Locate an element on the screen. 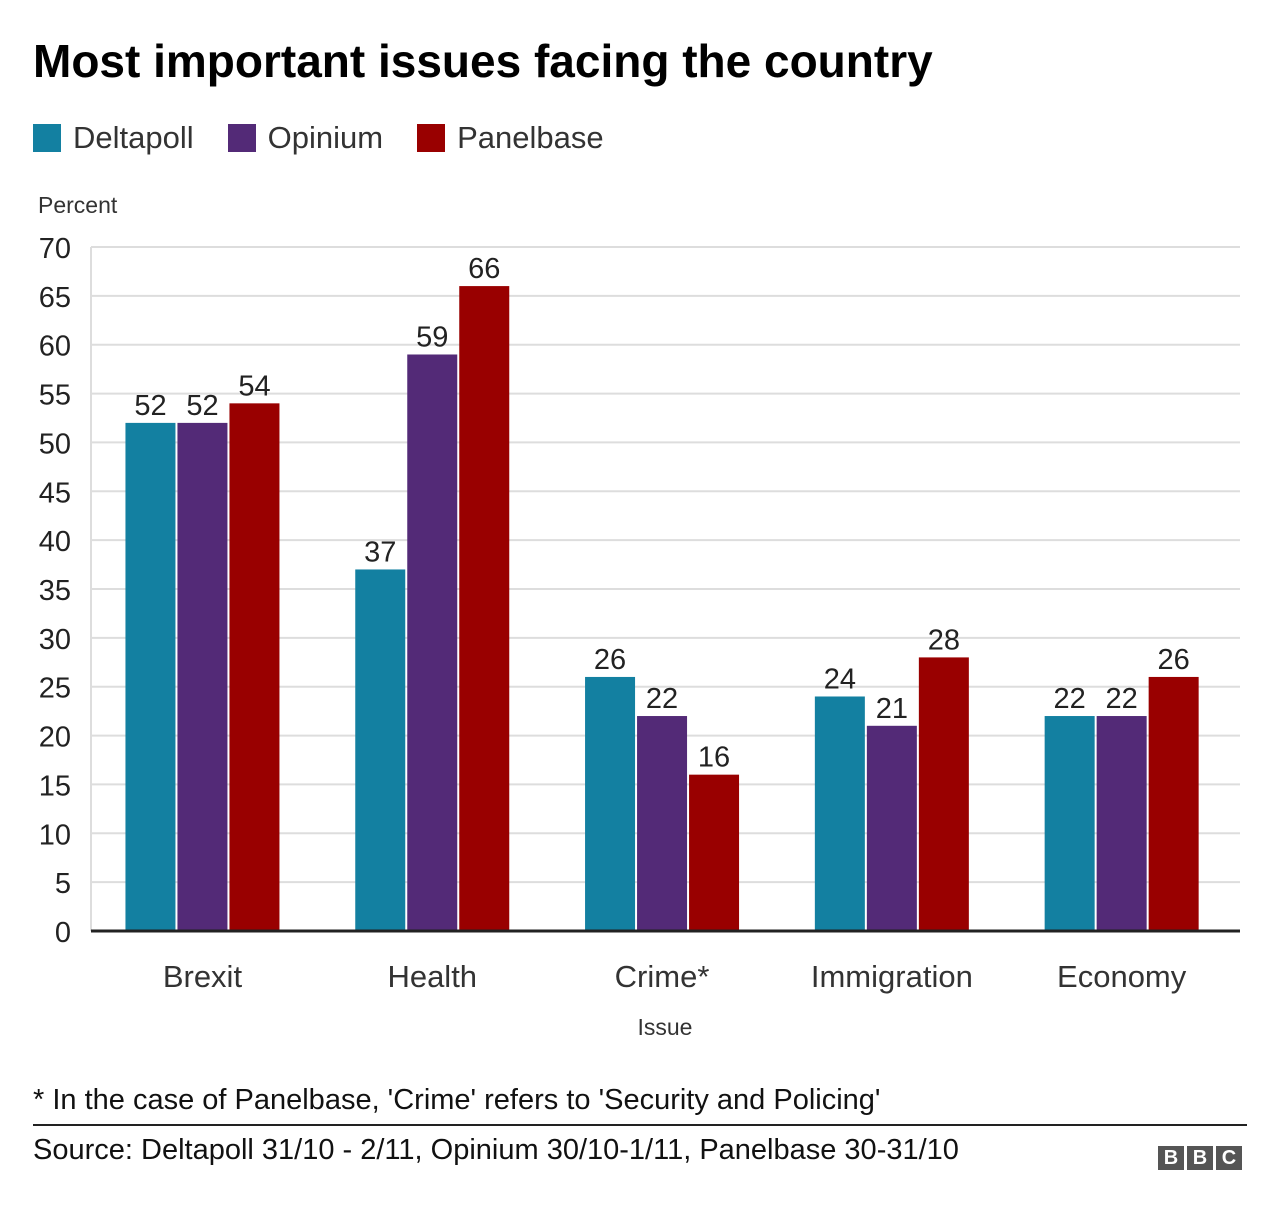  data-label: 24 is located at coordinates (840, 679).